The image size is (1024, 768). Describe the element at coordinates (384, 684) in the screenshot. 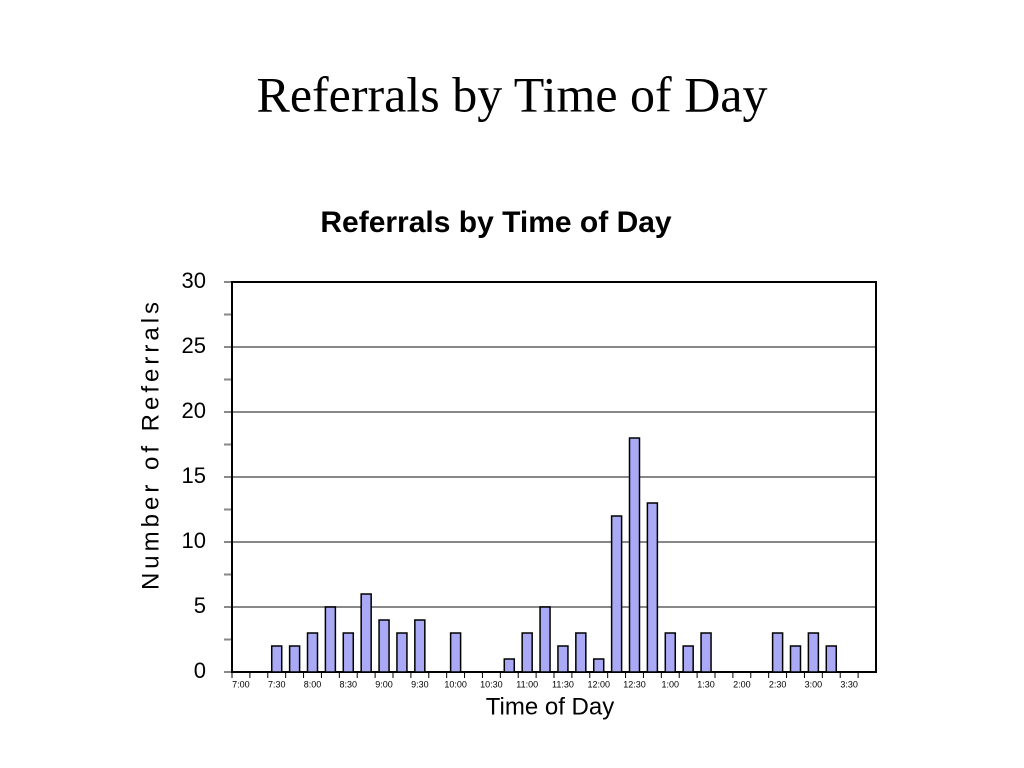

I see `x-tick-label: 9:00` at that location.